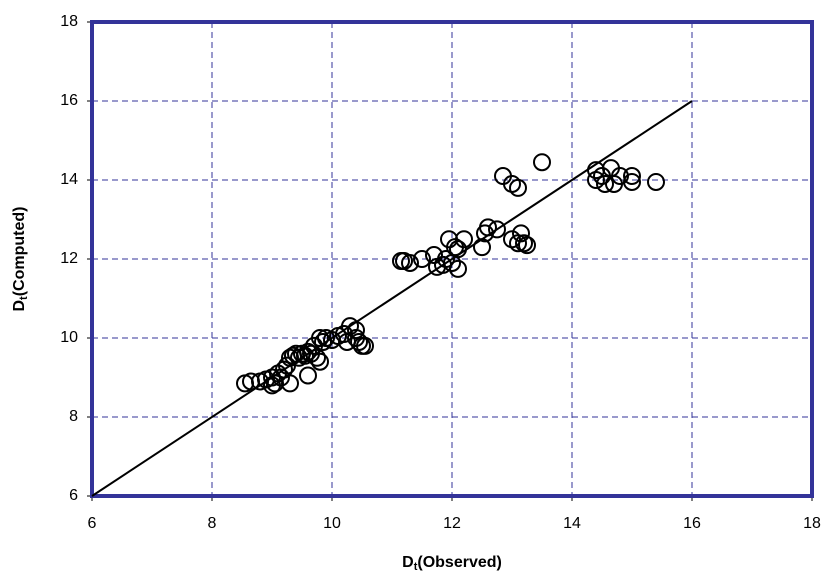 This screenshot has width=825, height=577. What do you see at coordinates (692, 523) in the screenshot?
I see `x-tick-label: 16` at bounding box center [692, 523].